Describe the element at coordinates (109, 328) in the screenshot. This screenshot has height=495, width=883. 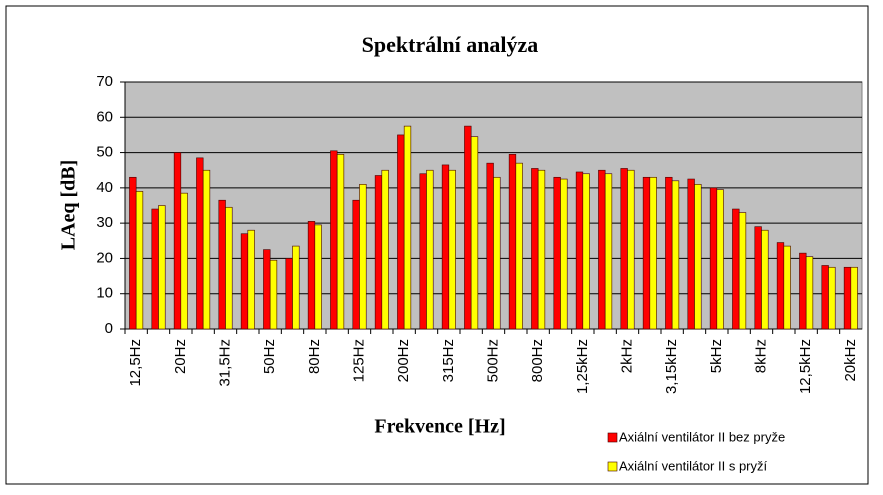
I see `y-tick-label: 0` at that location.